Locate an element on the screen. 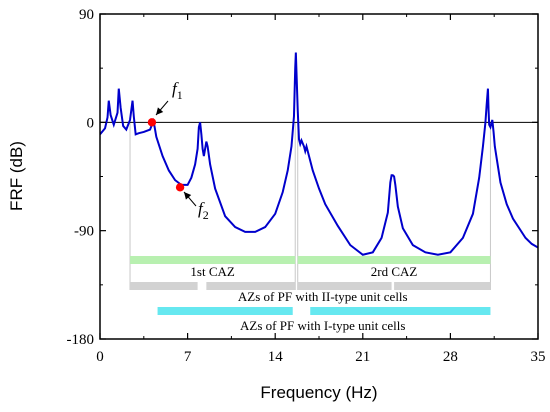 Image resolution: width=550 pixels, height=412 pixels. x-tick-label-0: 0 is located at coordinates (100, 357).